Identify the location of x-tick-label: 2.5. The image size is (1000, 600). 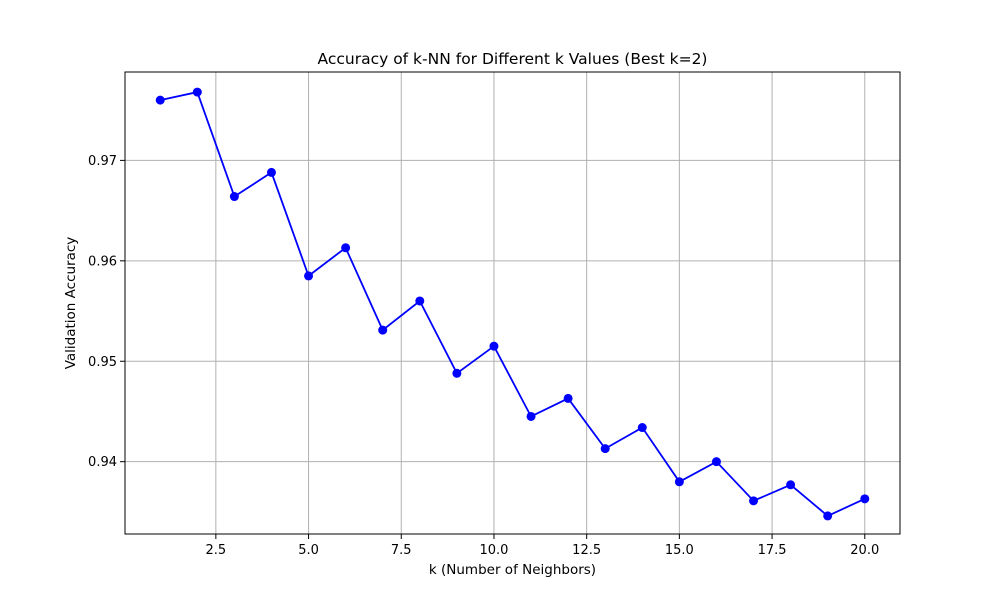
(216, 550).